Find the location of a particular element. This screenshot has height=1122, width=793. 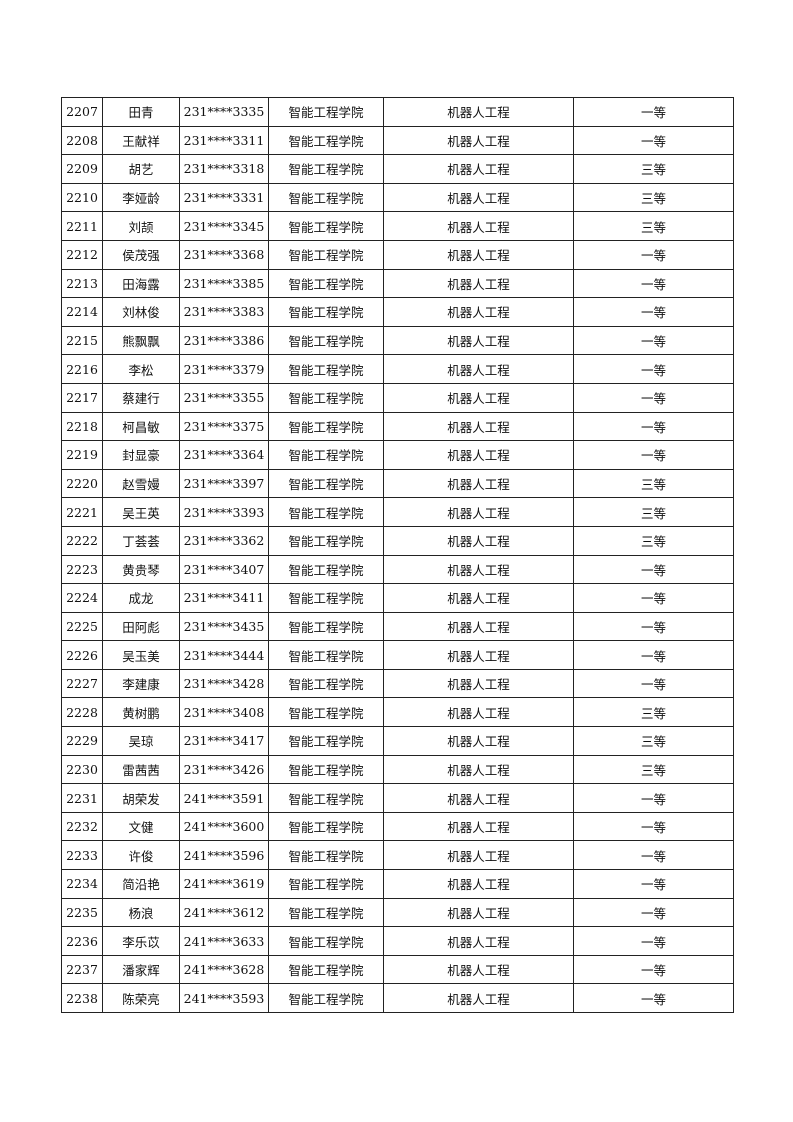

table-row: 2220 赵雪嫚 231****3397 智能工程学院 机器人工程 三等 is located at coordinates (397, 483).